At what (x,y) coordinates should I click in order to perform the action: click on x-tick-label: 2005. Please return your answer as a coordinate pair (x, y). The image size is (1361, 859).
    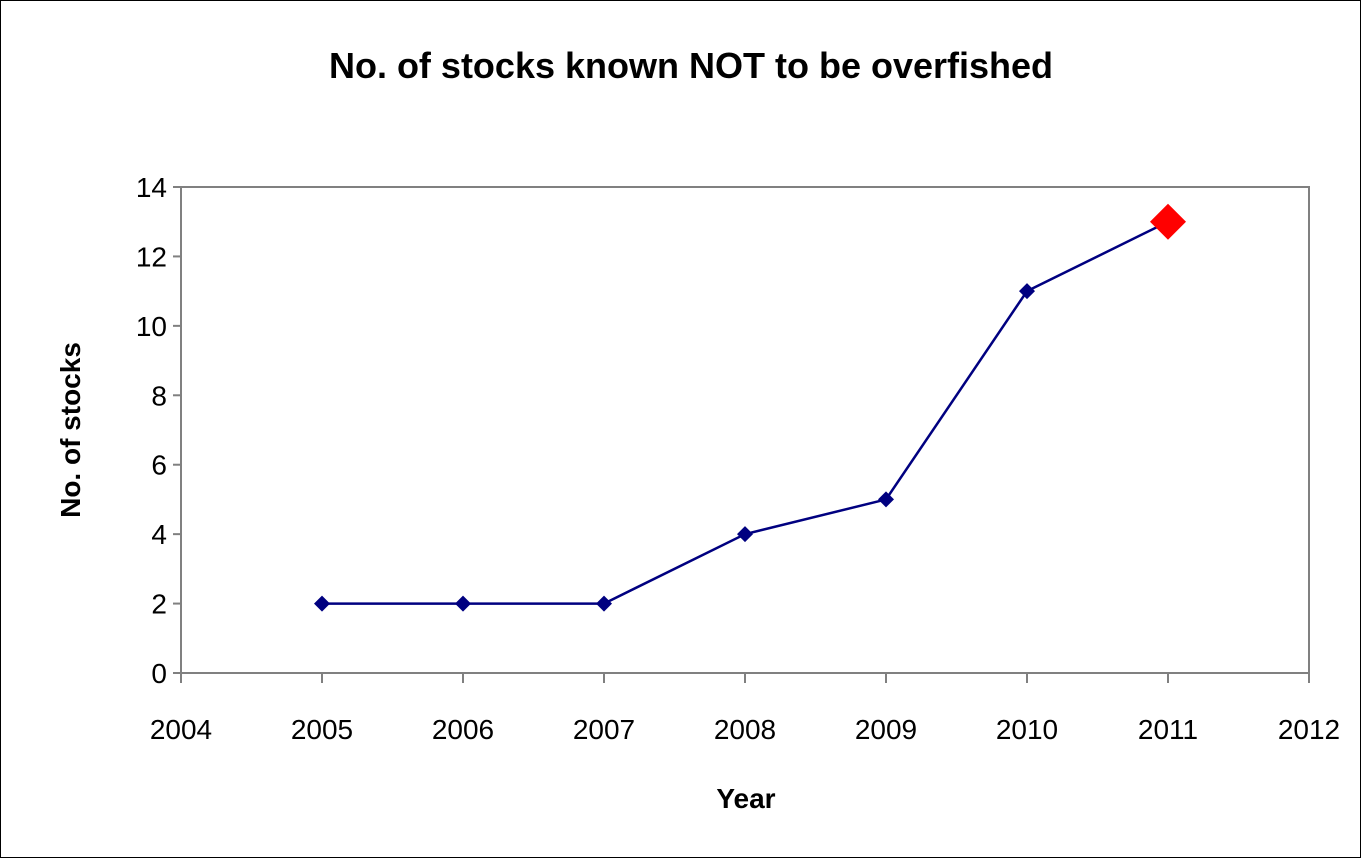
    Looking at the image, I should click on (322, 729).